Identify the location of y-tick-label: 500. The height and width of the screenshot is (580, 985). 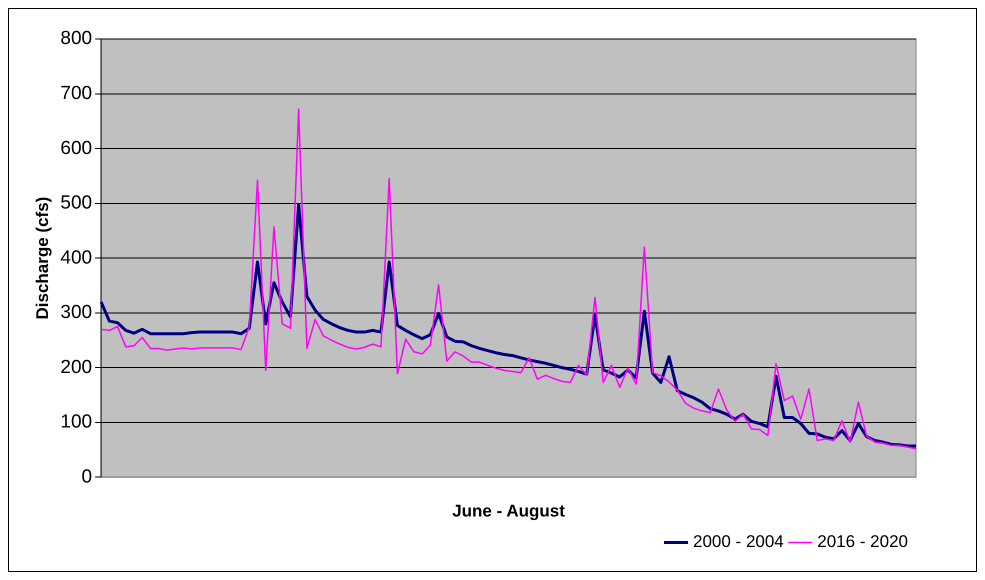
(76, 203).